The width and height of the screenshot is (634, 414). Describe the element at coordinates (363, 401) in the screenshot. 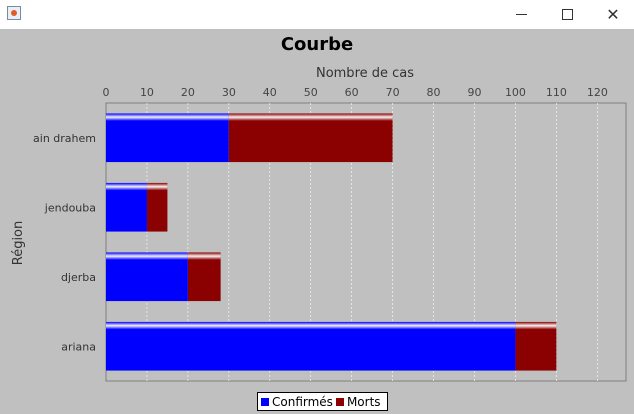

I see `legend-label-morts: Morts` at that location.